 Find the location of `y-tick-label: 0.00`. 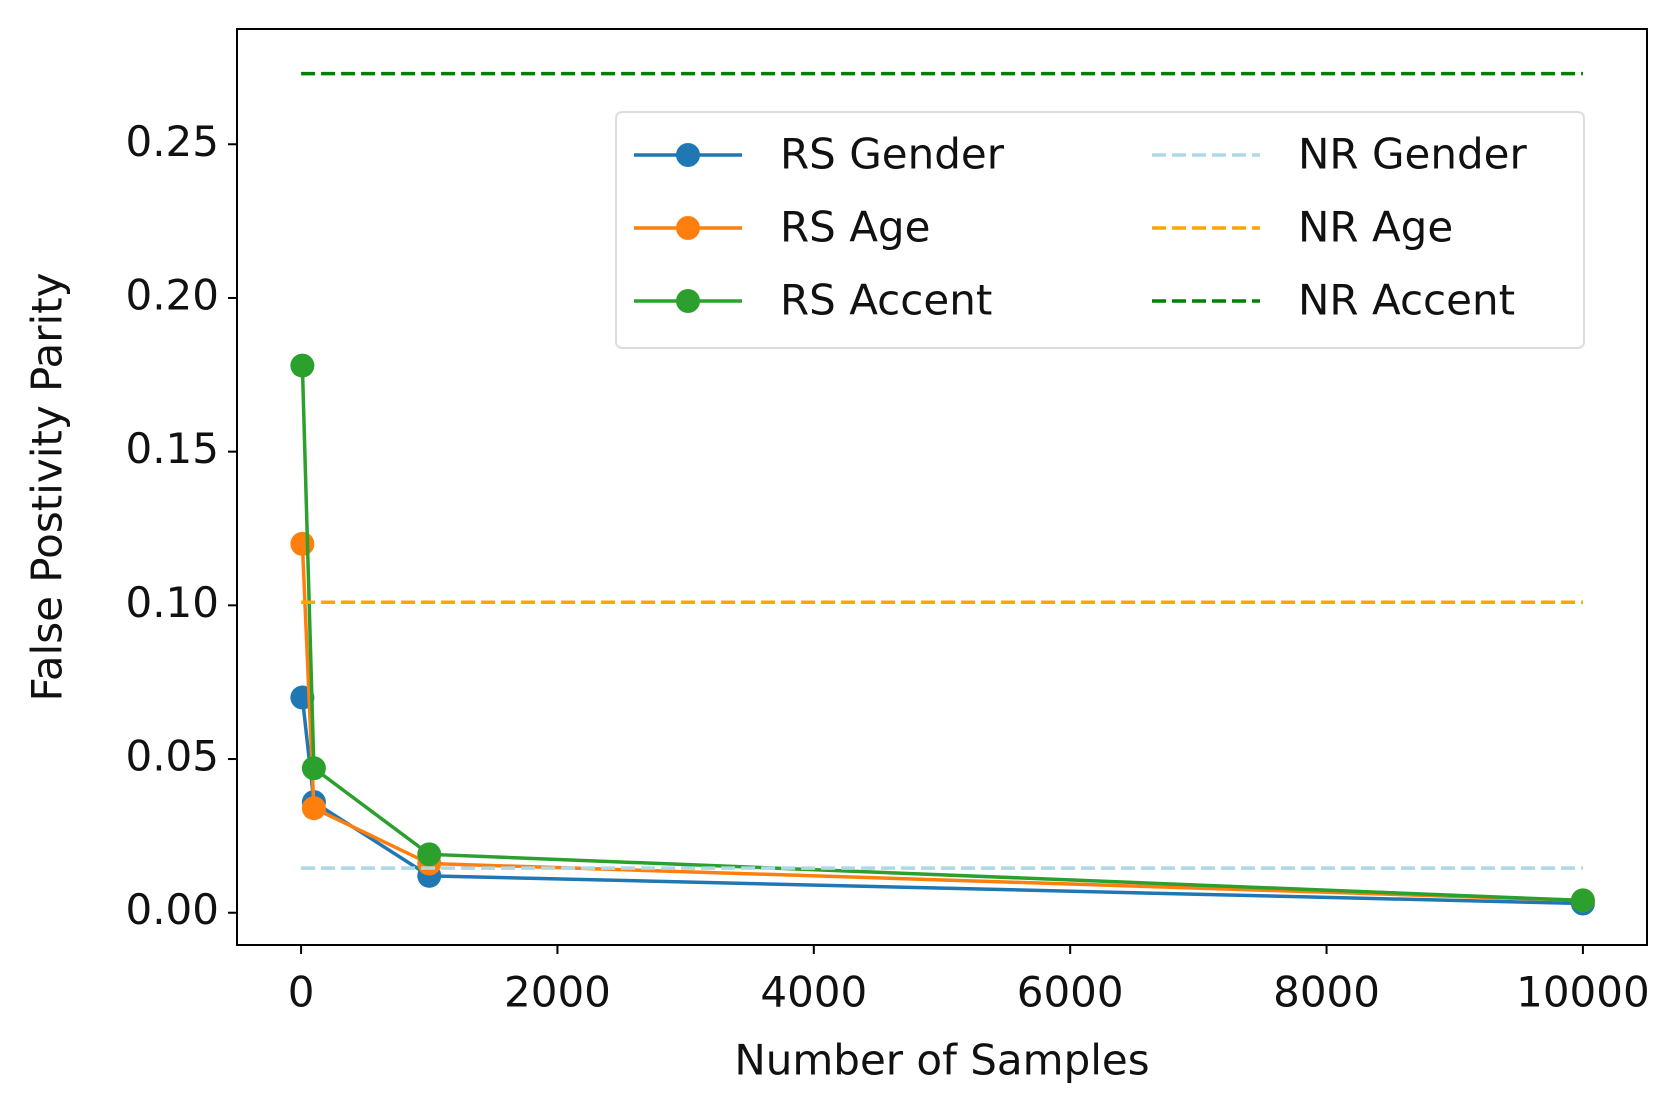

y-tick-label: 0.00 is located at coordinates (172, 909).